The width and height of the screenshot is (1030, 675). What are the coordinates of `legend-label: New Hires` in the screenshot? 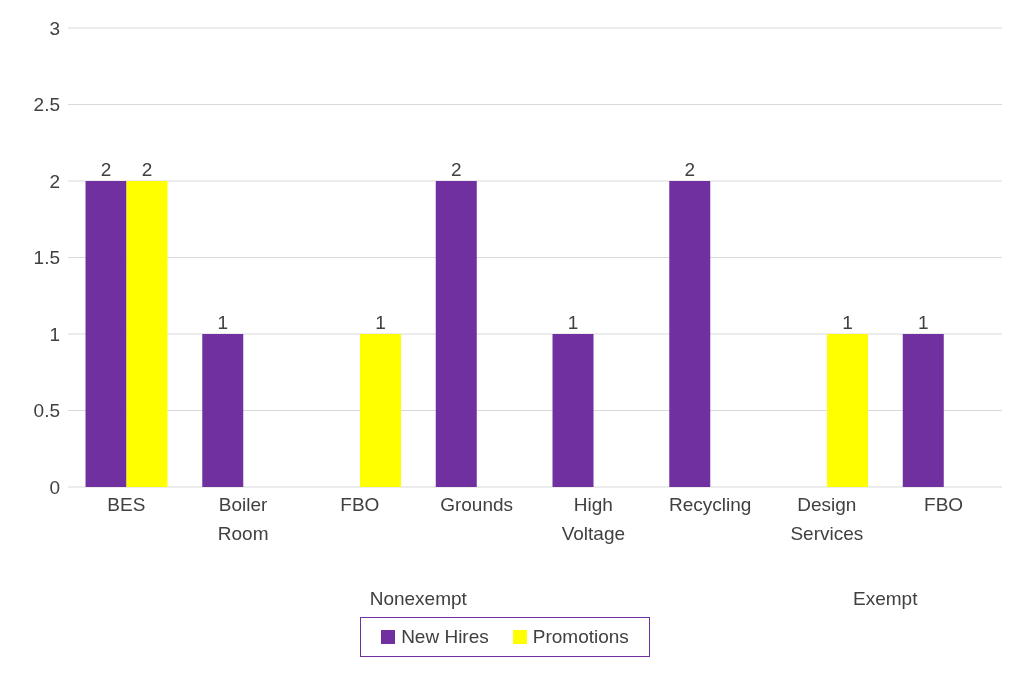 It's located at (444, 637).